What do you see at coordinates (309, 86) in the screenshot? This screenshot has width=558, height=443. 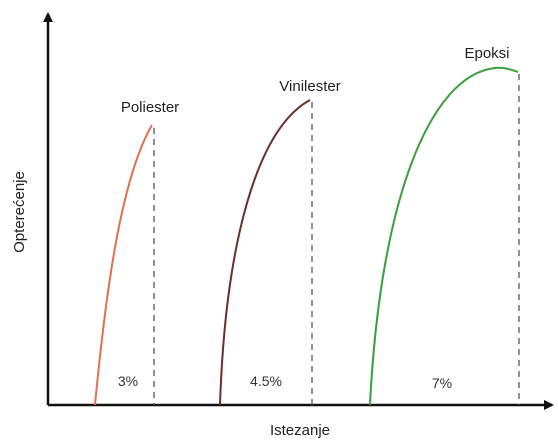 I see `curve-label: Vinilester` at bounding box center [309, 86].